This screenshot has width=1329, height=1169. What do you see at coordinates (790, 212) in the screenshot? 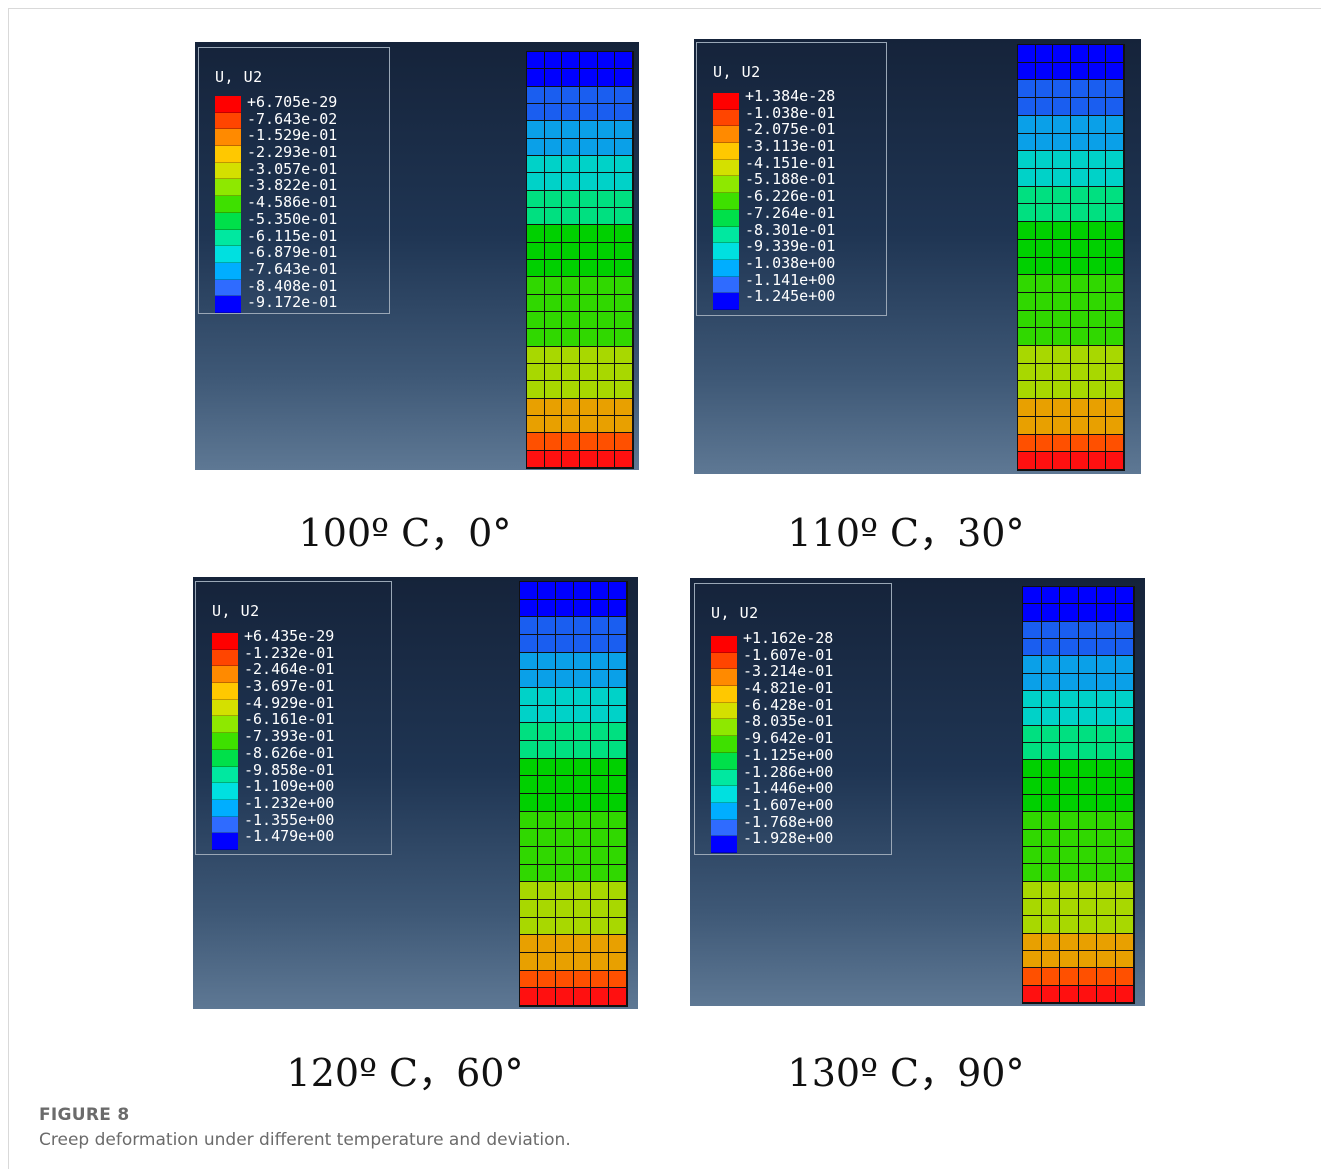
I see `legend-value: -7.264e-01` at bounding box center [790, 212].